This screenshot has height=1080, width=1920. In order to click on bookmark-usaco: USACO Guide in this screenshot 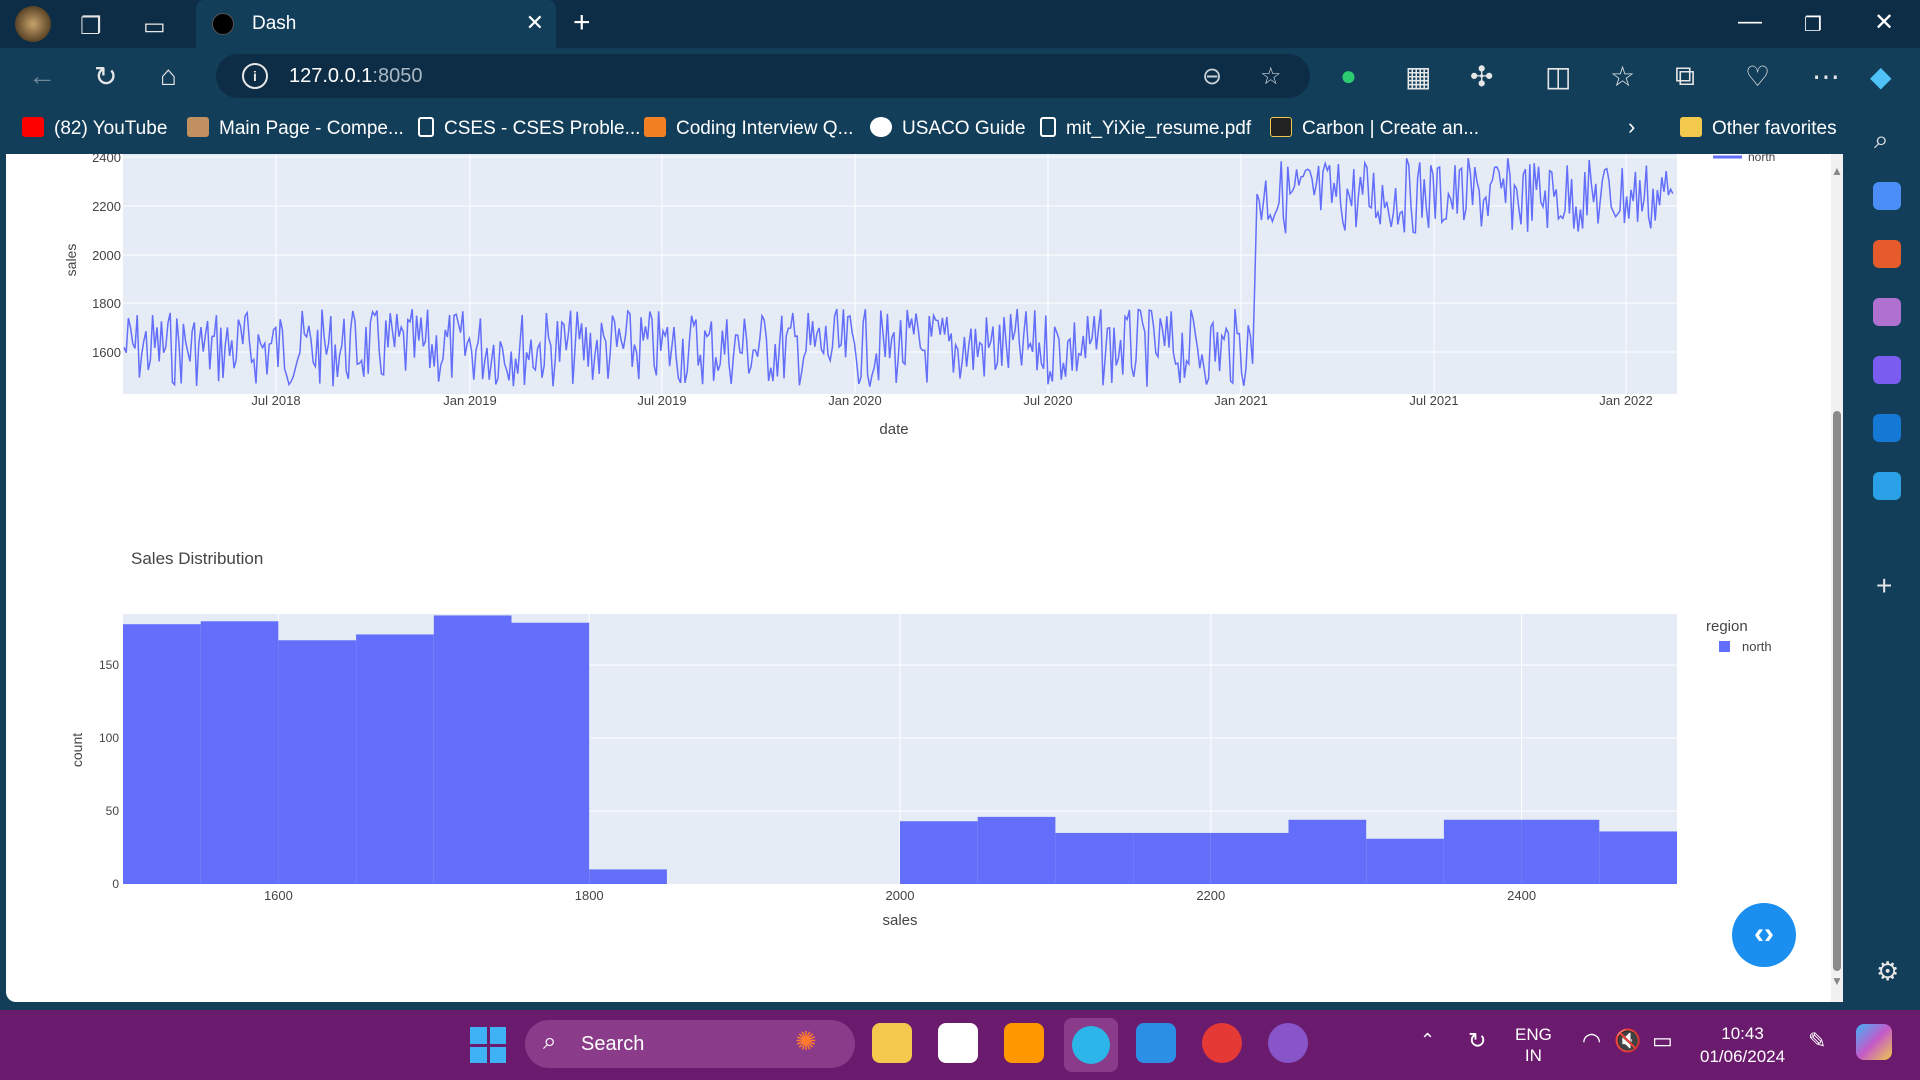, I will do `click(948, 128)`.